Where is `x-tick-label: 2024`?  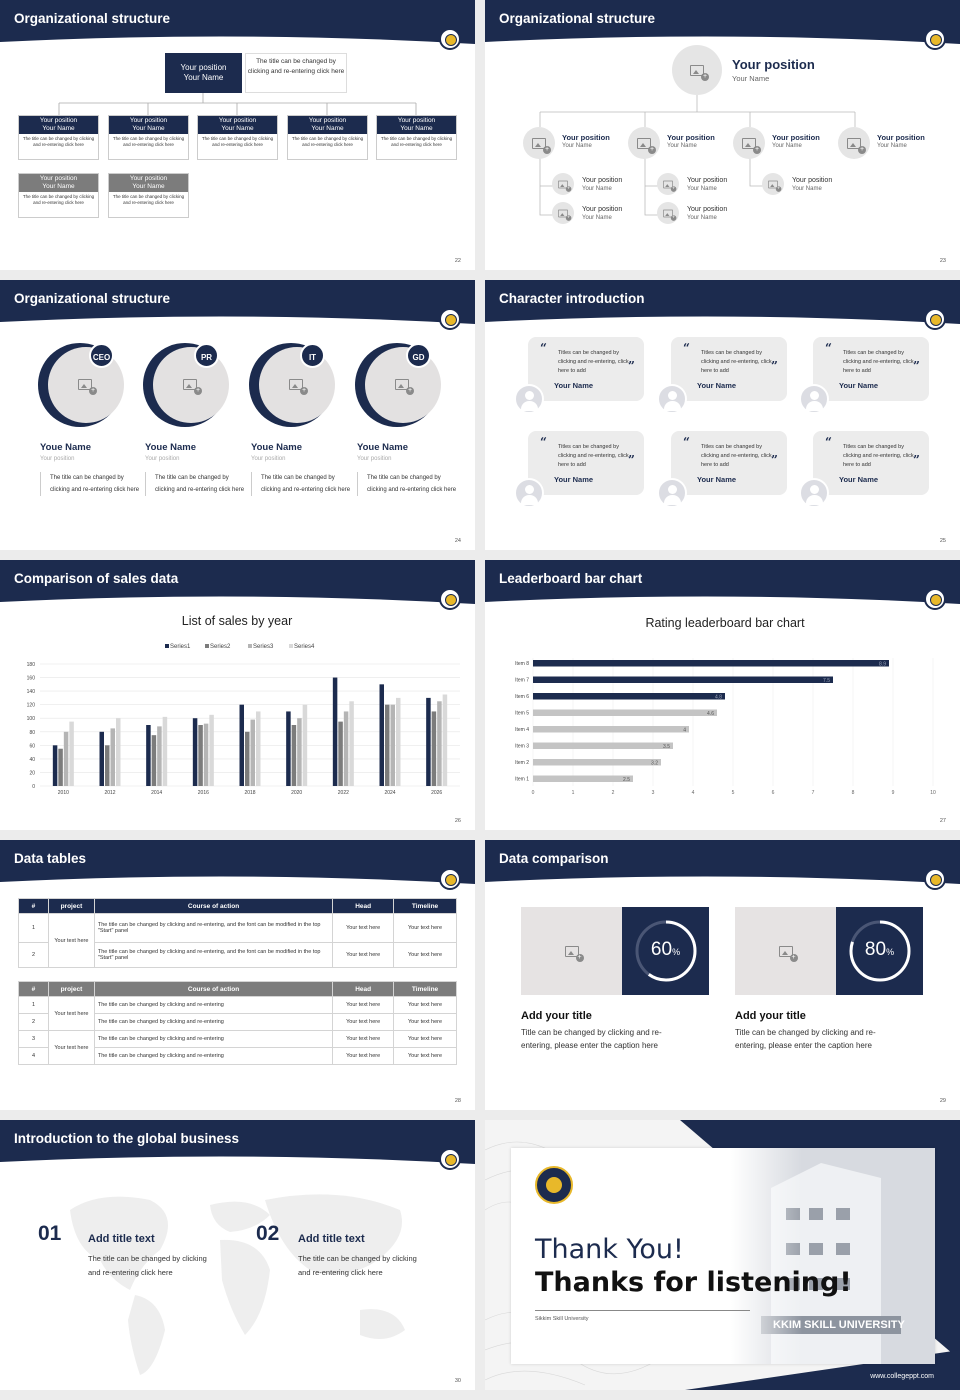 x-tick-label: 2024 is located at coordinates (389, 793).